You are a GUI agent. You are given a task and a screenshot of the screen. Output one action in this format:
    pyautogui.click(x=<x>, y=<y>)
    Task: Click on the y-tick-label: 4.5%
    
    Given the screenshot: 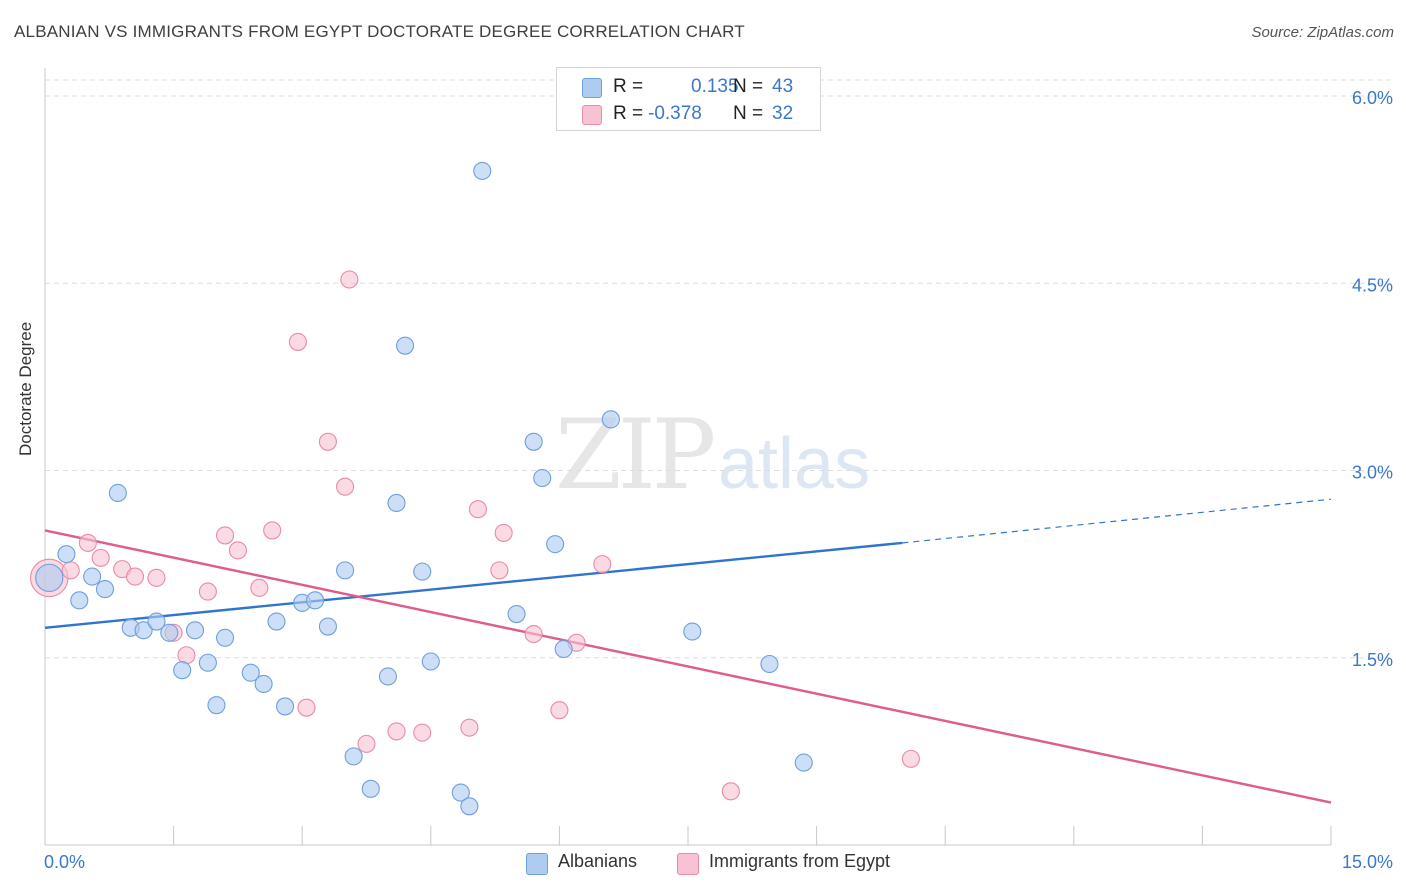 What is the action you would take?
    pyautogui.click(x=1372, y=285)
    